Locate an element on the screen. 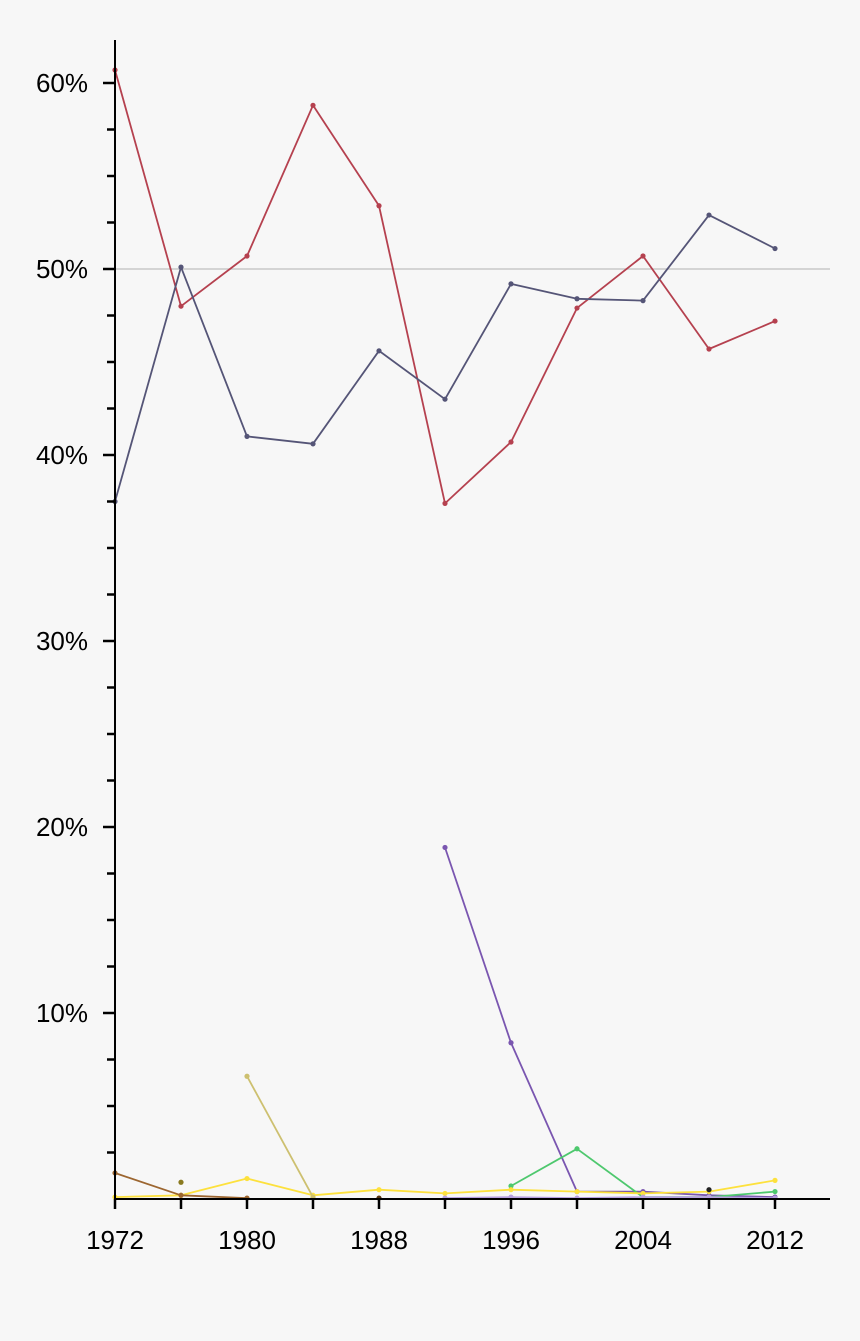  y-tick-label: 40% is located at coordinates (62, 455).